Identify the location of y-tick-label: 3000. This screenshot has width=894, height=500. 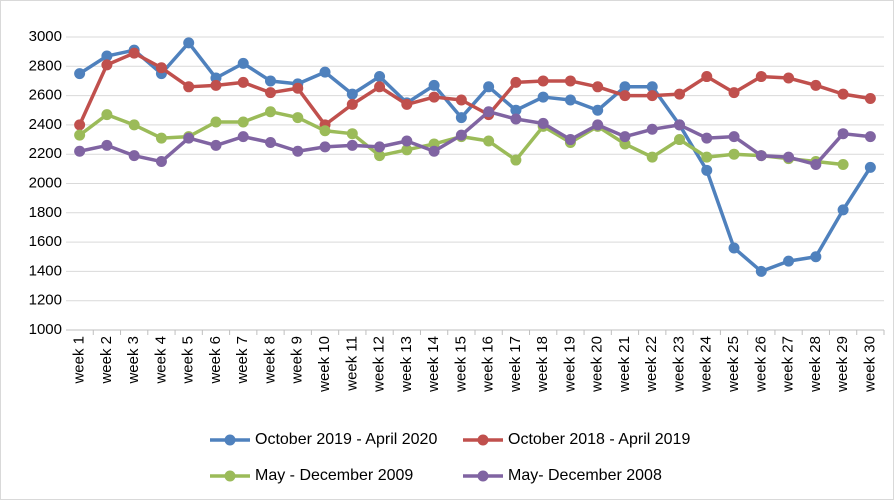
(45, 36).